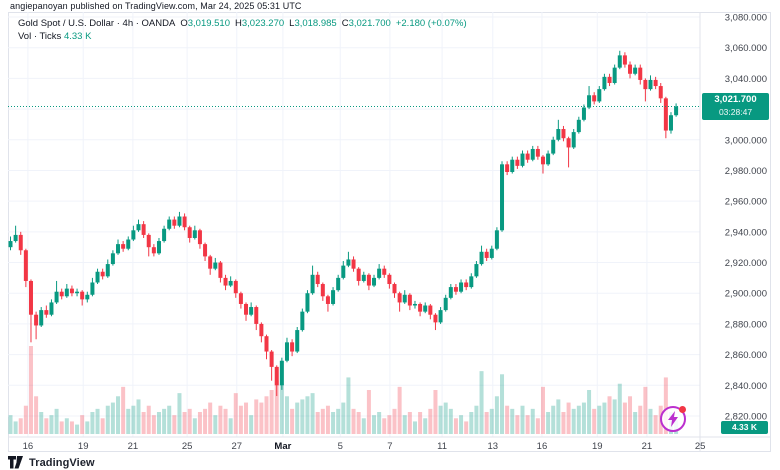  I want to click on legend-volume-row: Vol · Ticks 4.33 K, so click(242, 36).